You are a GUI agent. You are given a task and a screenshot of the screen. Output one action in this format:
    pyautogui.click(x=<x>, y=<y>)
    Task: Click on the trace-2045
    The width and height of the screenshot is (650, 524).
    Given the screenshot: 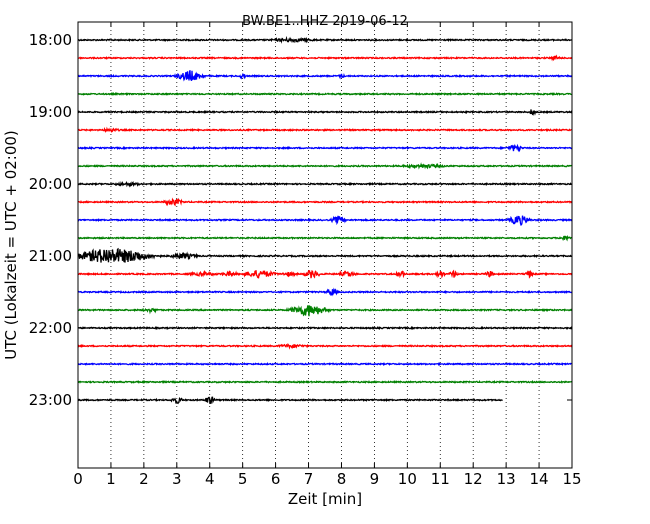 What is the action you would take?
    pyautogui.click(x=325, y=238)
    